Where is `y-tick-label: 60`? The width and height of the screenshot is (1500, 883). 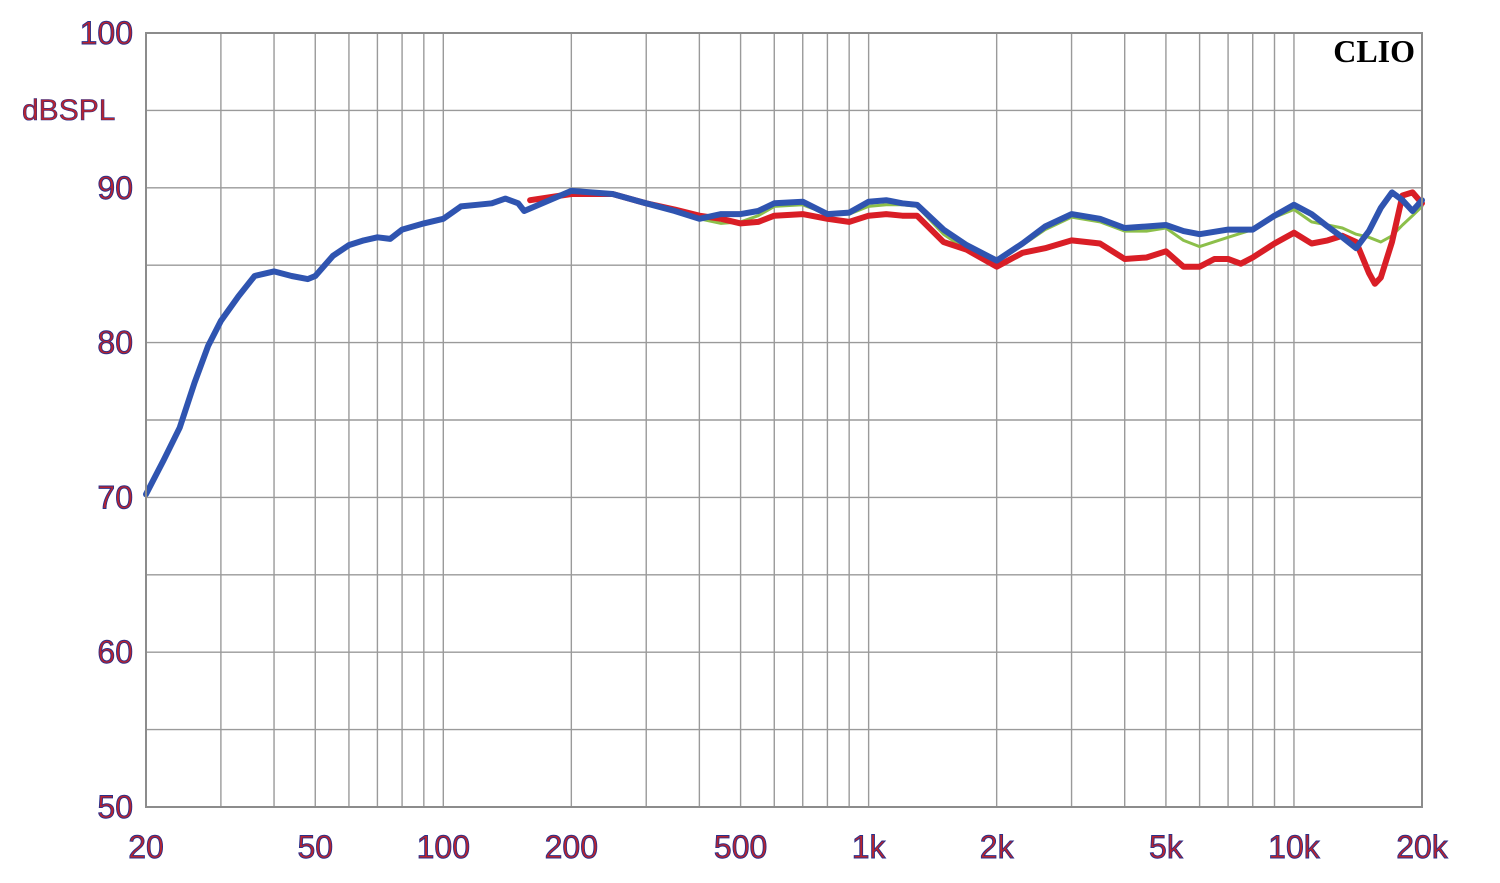
y-tick-label: 60 is located at coordinates (115, 652).